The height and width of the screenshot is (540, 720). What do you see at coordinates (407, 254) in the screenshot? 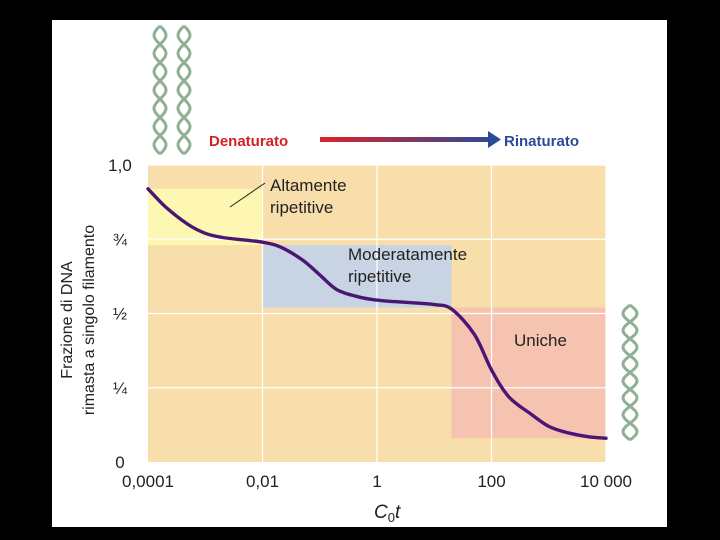
I see `region-label-2-line-1: Moderatamente` at bounding box center [407, 254].